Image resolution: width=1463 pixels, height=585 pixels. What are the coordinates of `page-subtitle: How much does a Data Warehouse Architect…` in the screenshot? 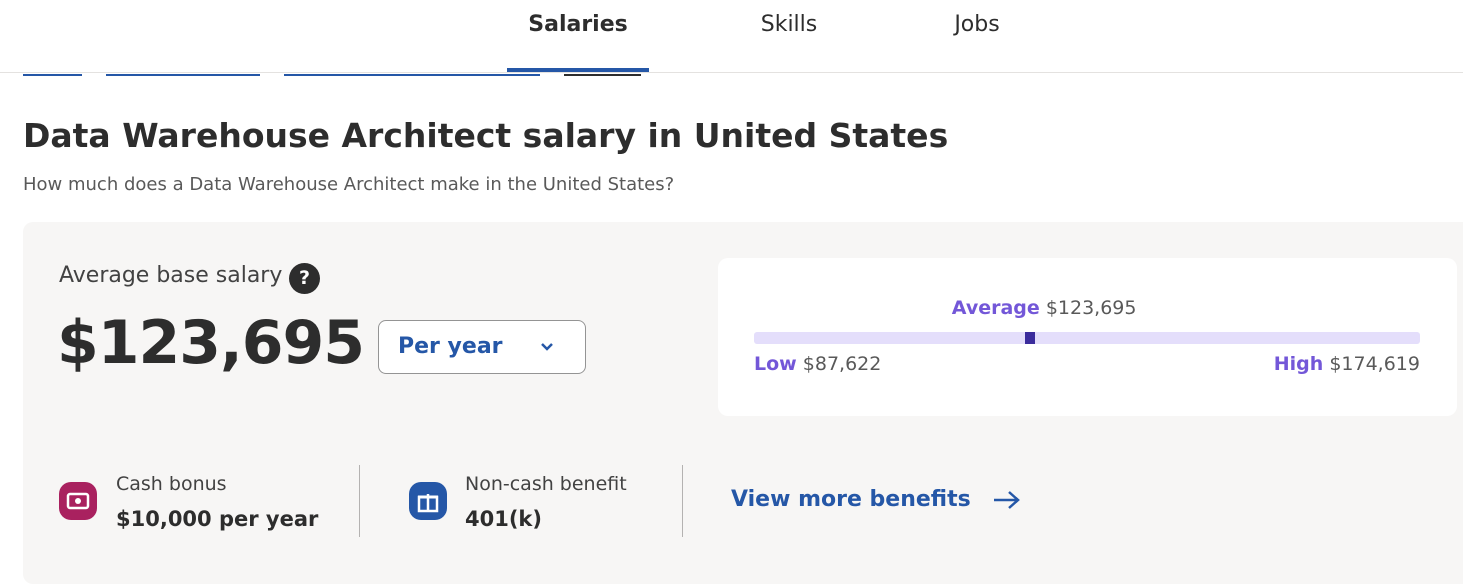 It's located at (349, 184).